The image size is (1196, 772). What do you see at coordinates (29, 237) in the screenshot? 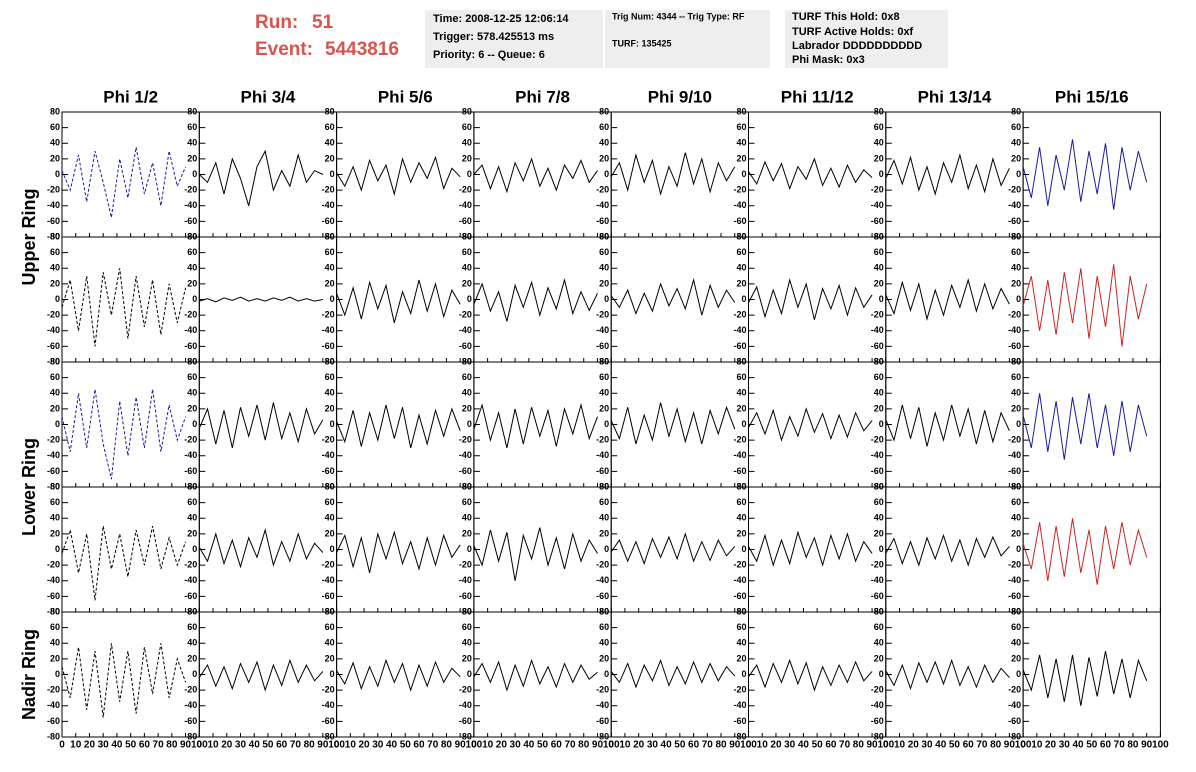
I see `row-header: Upper Ring` at bounding box center [29, 237].